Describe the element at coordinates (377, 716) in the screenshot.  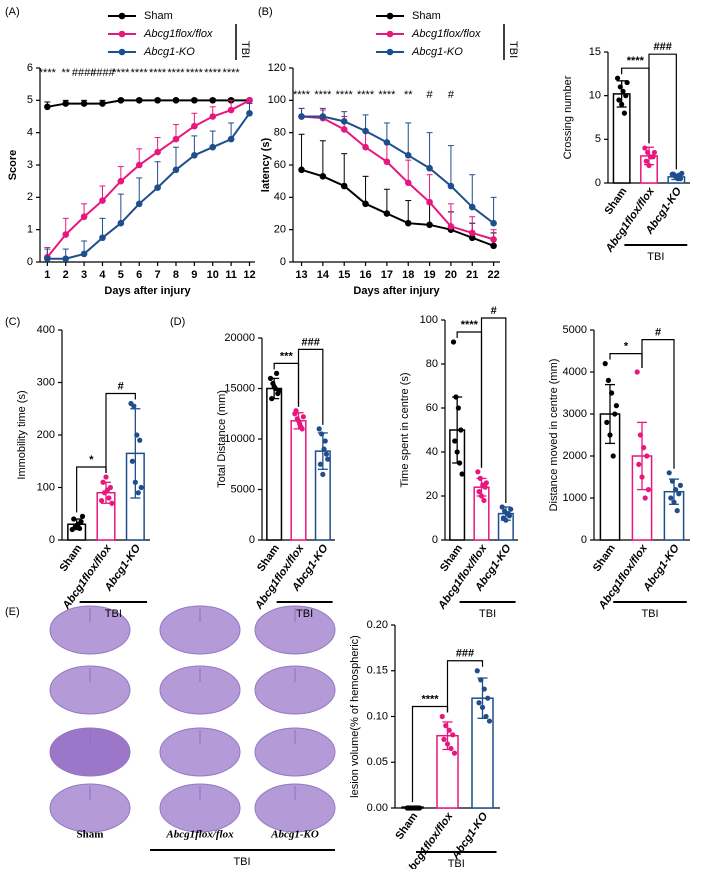
I see `y-tick-label: 0.10` at that location.